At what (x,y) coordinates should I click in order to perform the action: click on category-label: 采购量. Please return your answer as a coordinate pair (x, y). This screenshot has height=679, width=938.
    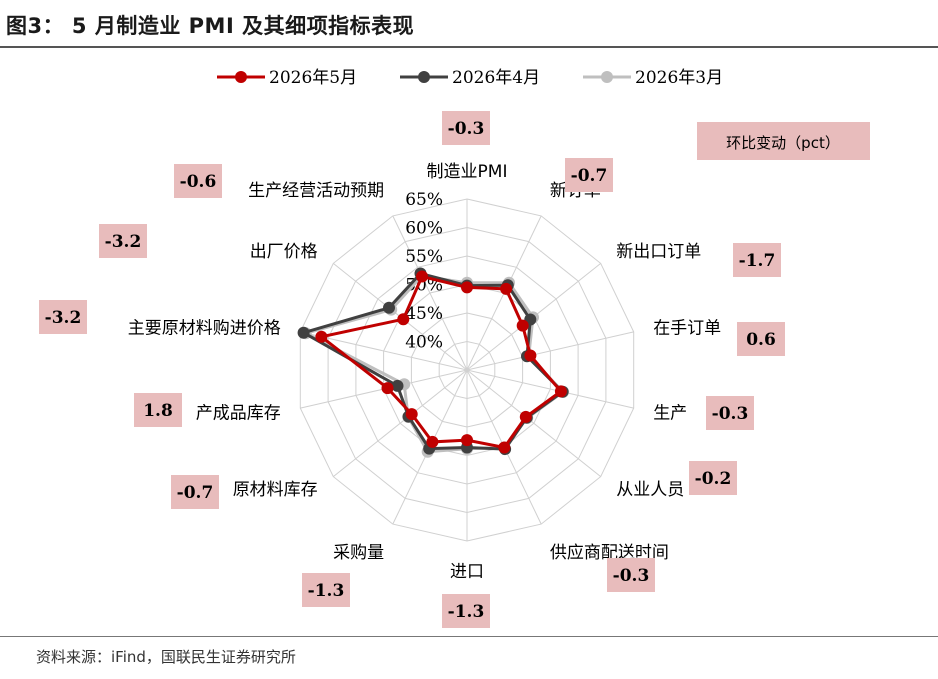
    Looking at the image, I should click on (358, 553).